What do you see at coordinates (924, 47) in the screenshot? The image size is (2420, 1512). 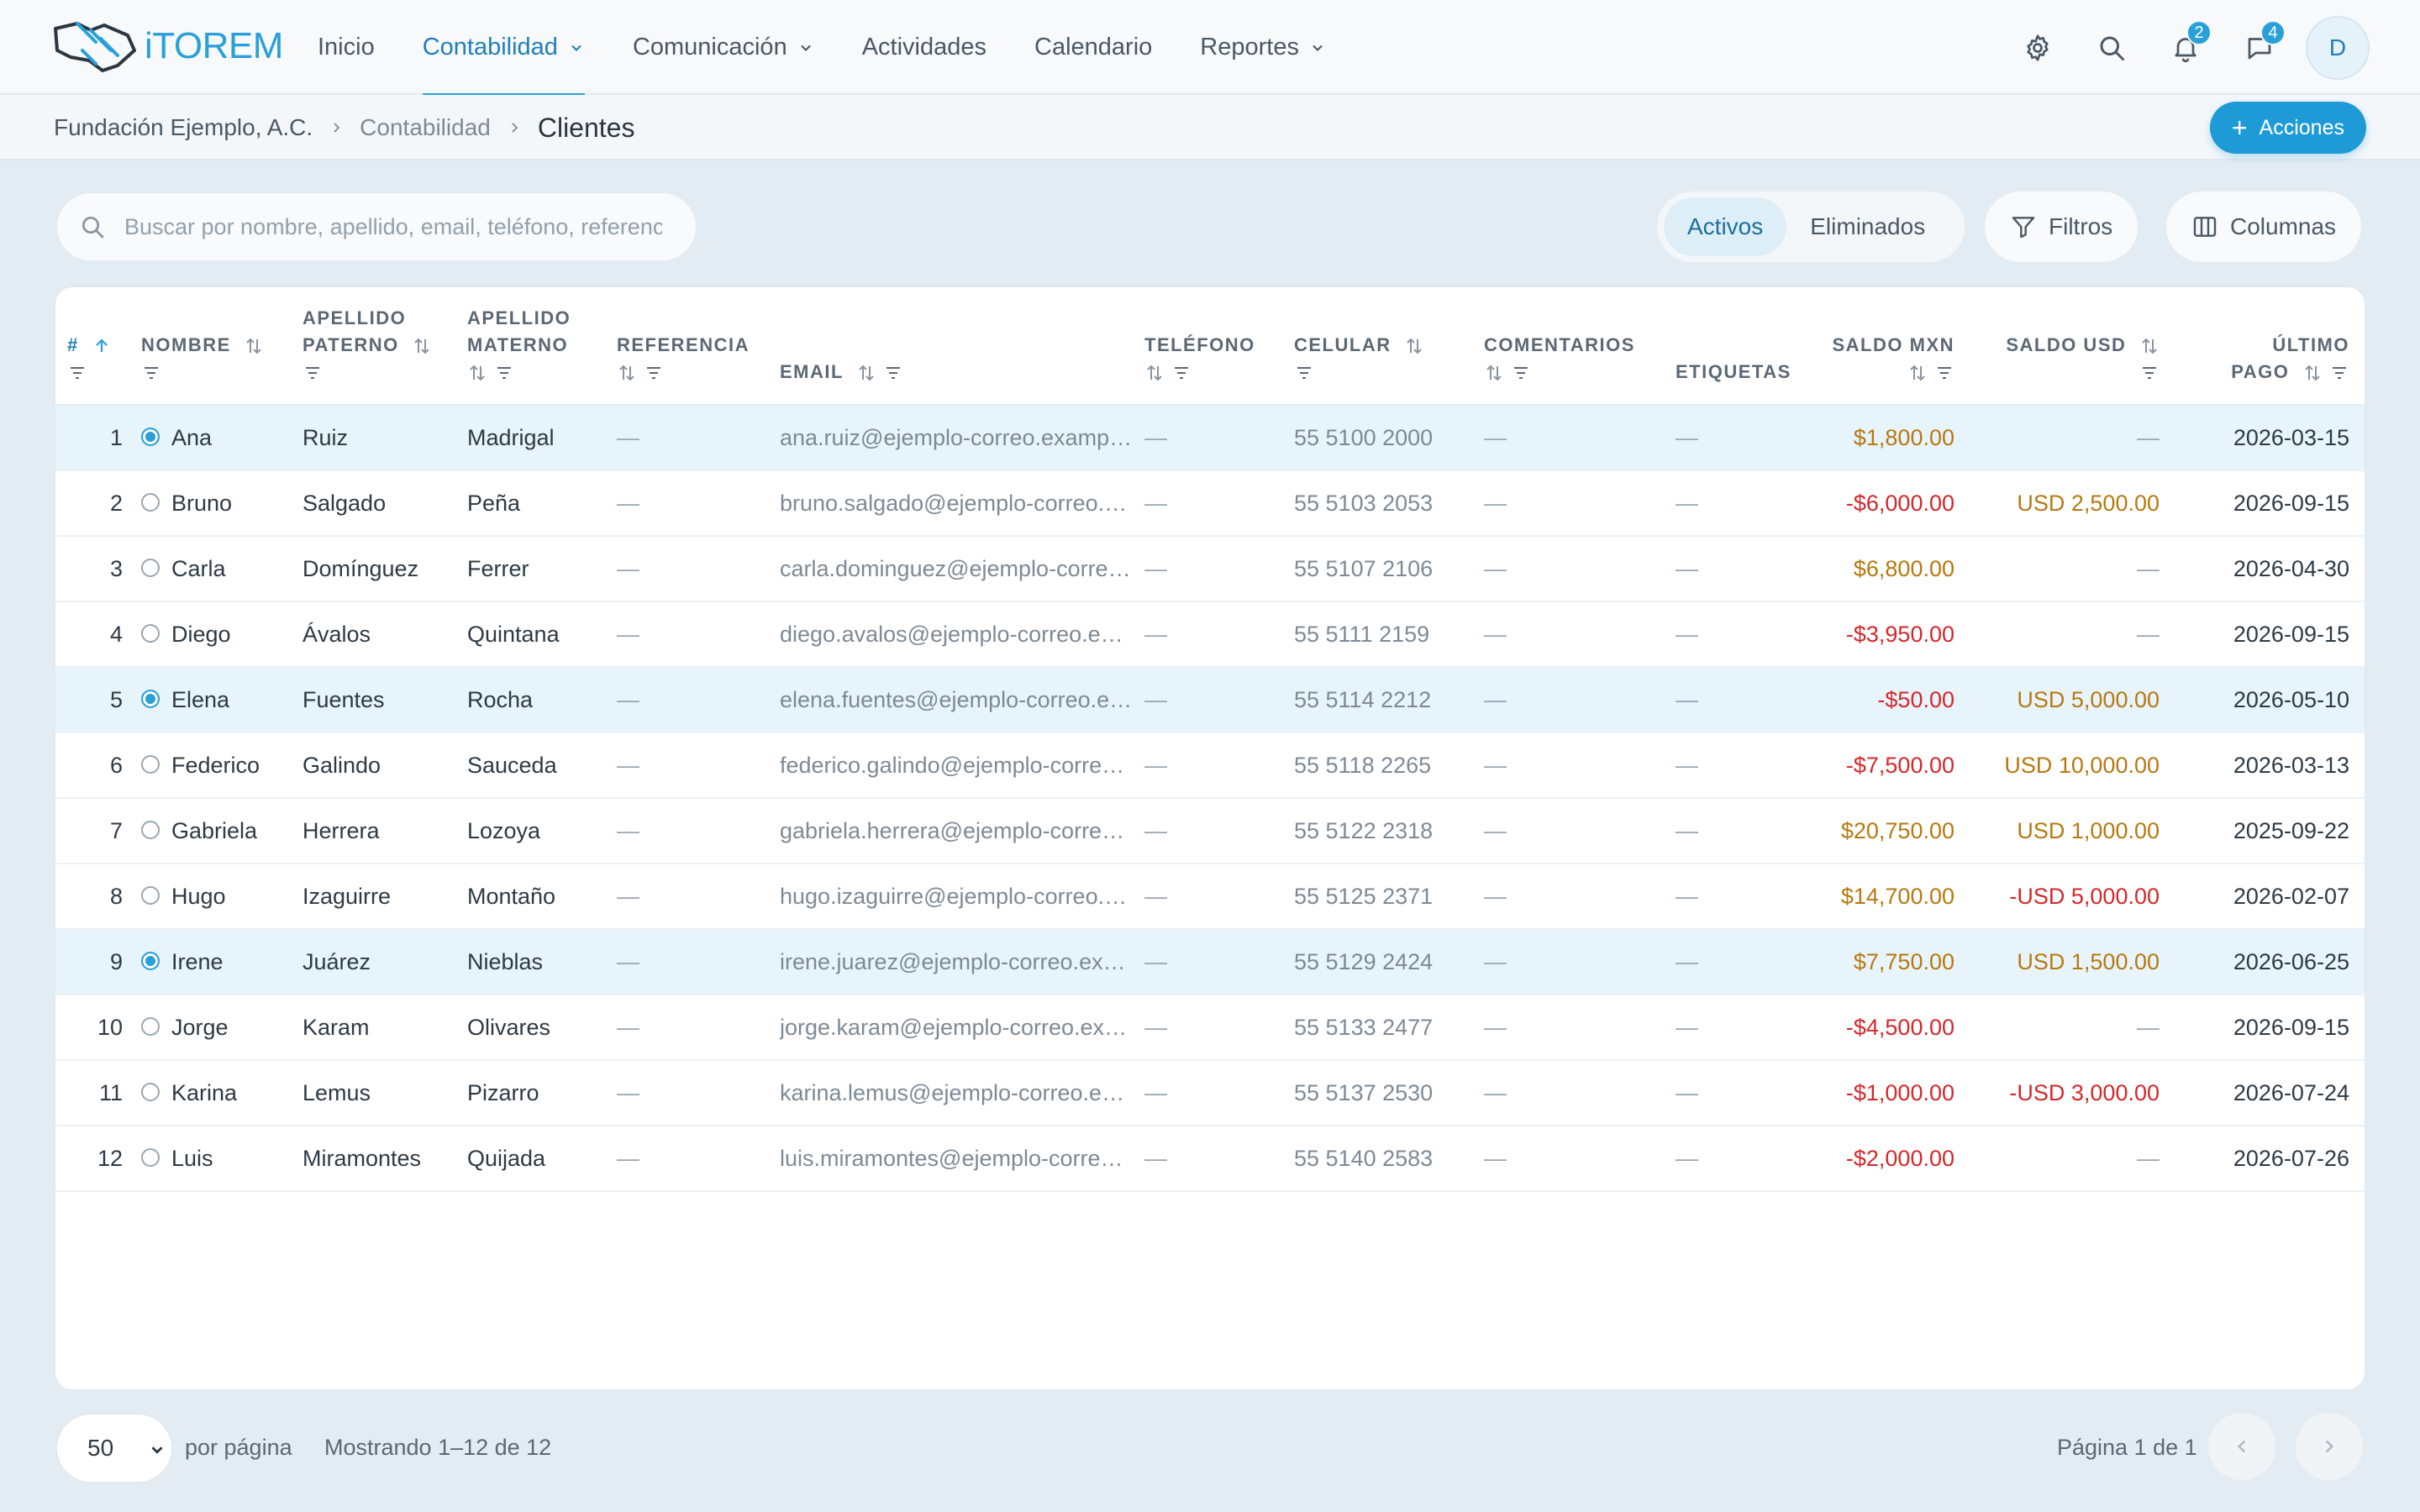 I see `nav-item-actividades: Actividades` at bounding box center [924, 47].